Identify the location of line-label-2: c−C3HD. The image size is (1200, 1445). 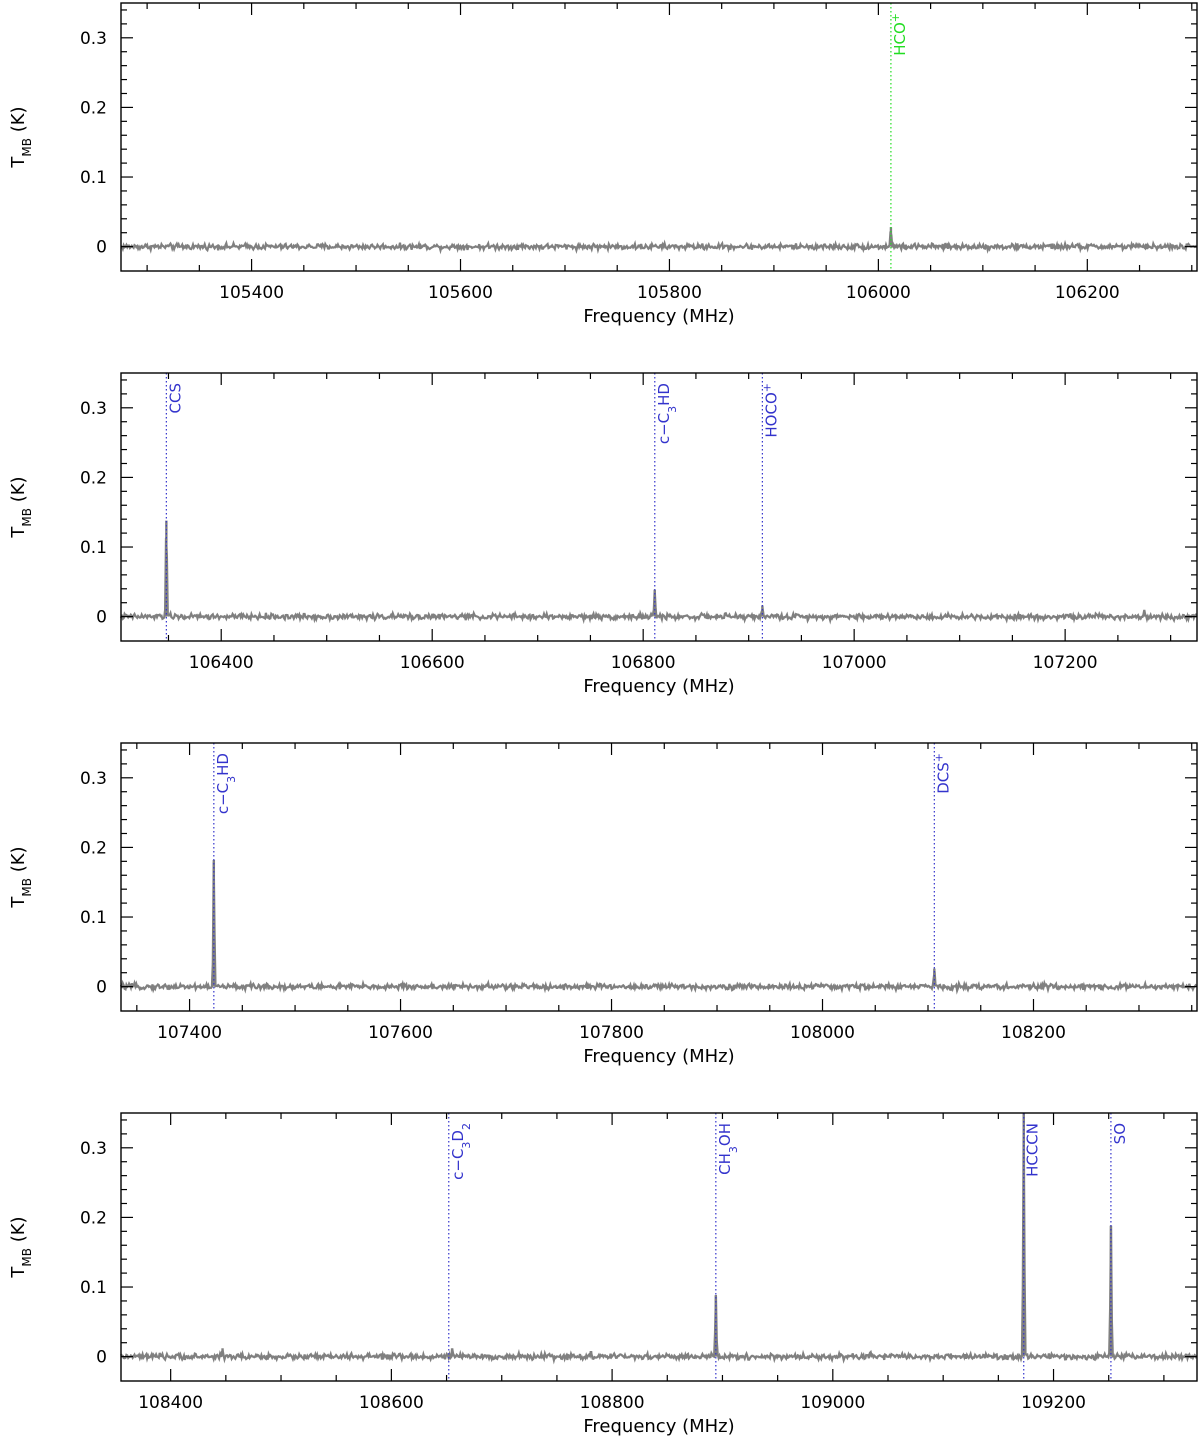
(667, 413).